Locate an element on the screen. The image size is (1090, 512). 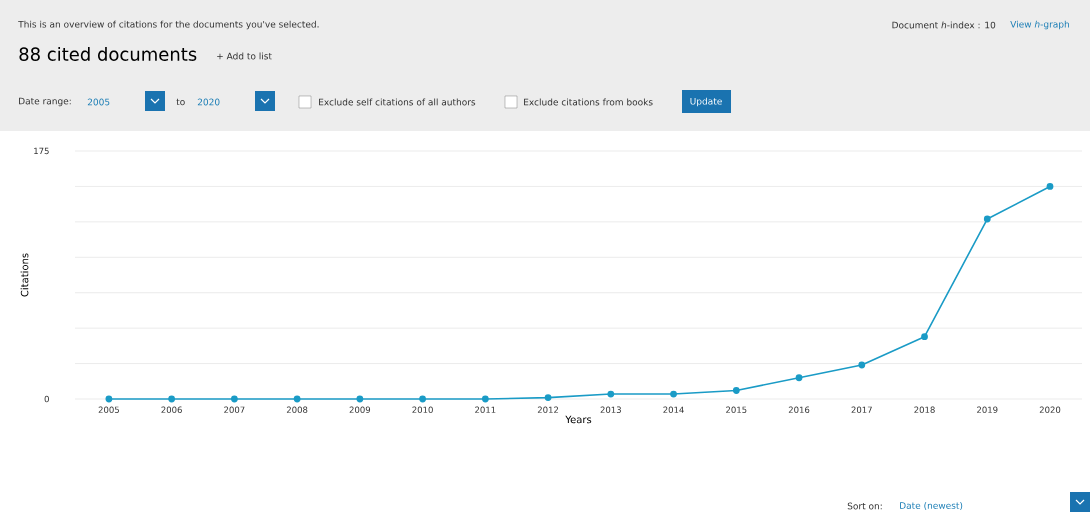
x-tick-label: 2006 is located at coordinates (171, 409).